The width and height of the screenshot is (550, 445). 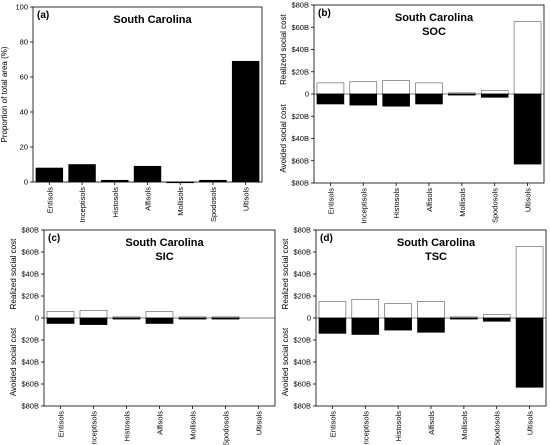 What do you see at coordinates (147, 174) in the screenshot?
I see `bar-alfisols` at bounding box center [147, 174].